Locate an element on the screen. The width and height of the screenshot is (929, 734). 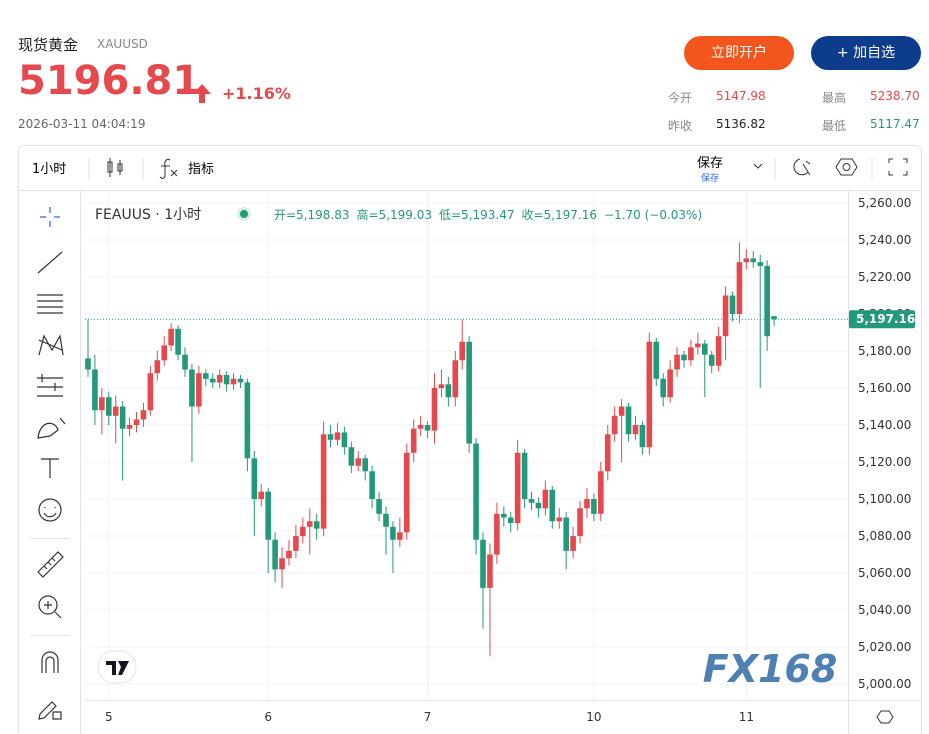
save-dropdown is located at coordinates (758, 166).